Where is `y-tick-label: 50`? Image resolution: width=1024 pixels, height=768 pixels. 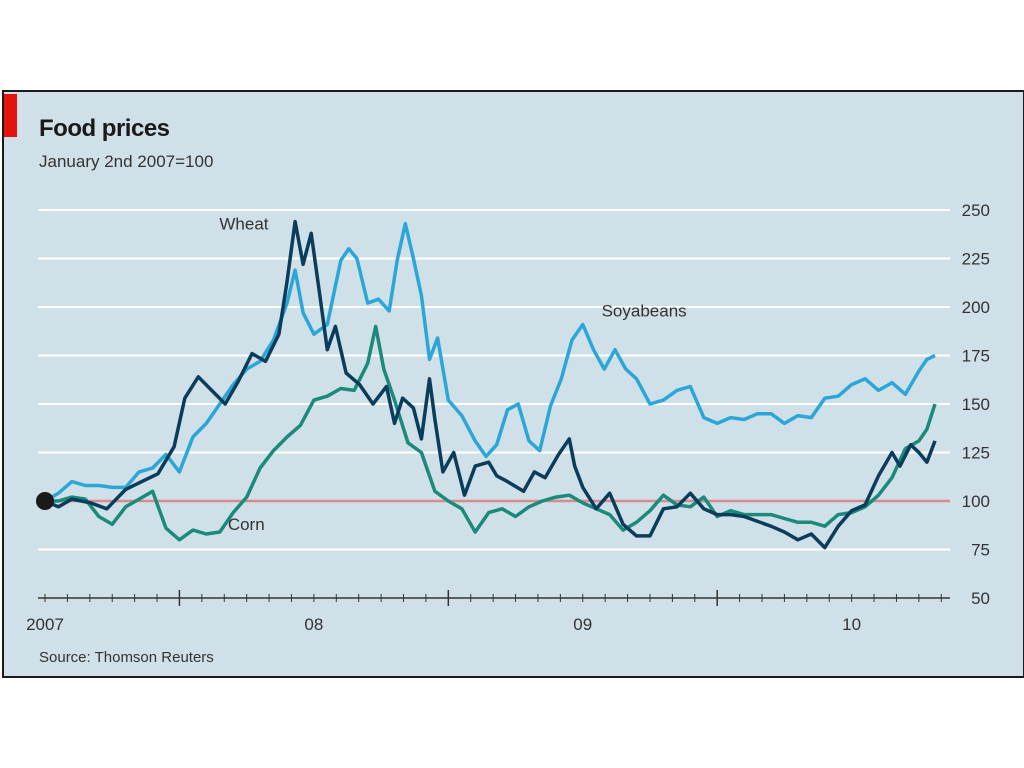
y-tick-label: 50 is located at coordinates (980, 598).